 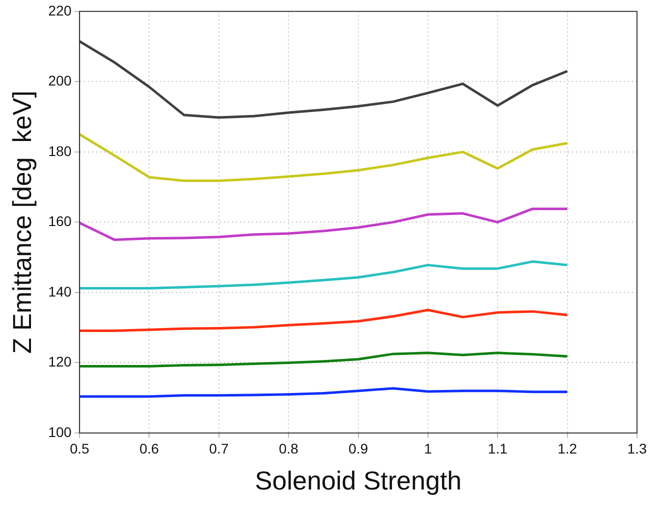 What do you see at coordinates (150, 448) in the screenshot?
I see `x-tick-label: 0.6` at bounding box center [150, 448].